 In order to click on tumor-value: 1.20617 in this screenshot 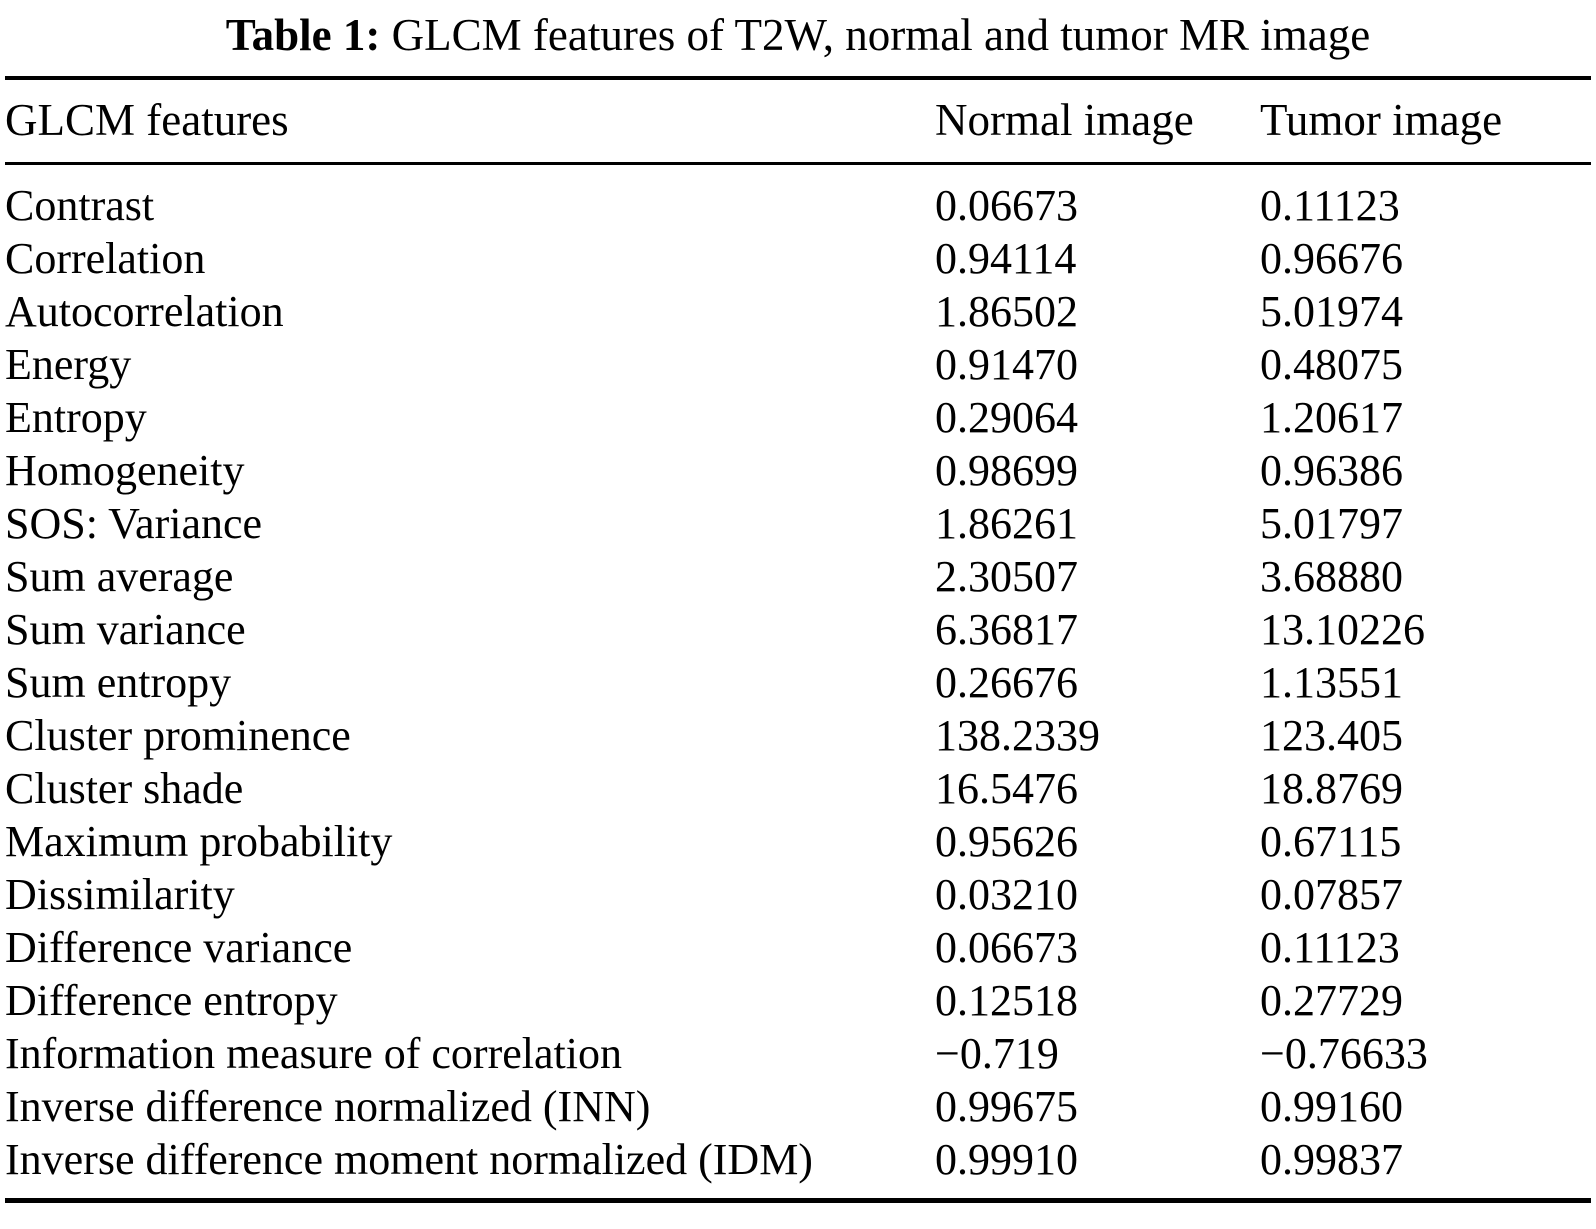, I will do `click(1331, 417)`.